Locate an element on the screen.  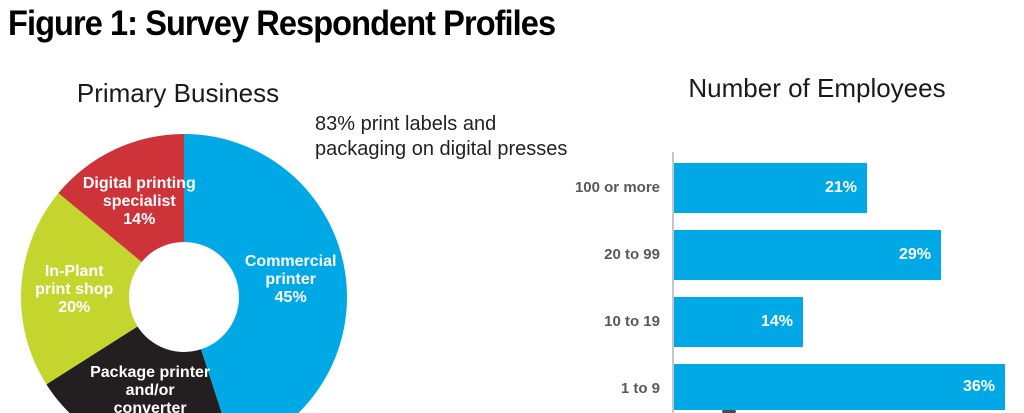
pie-segment-in-plant-print-shop is located at coordinates (81, 289).